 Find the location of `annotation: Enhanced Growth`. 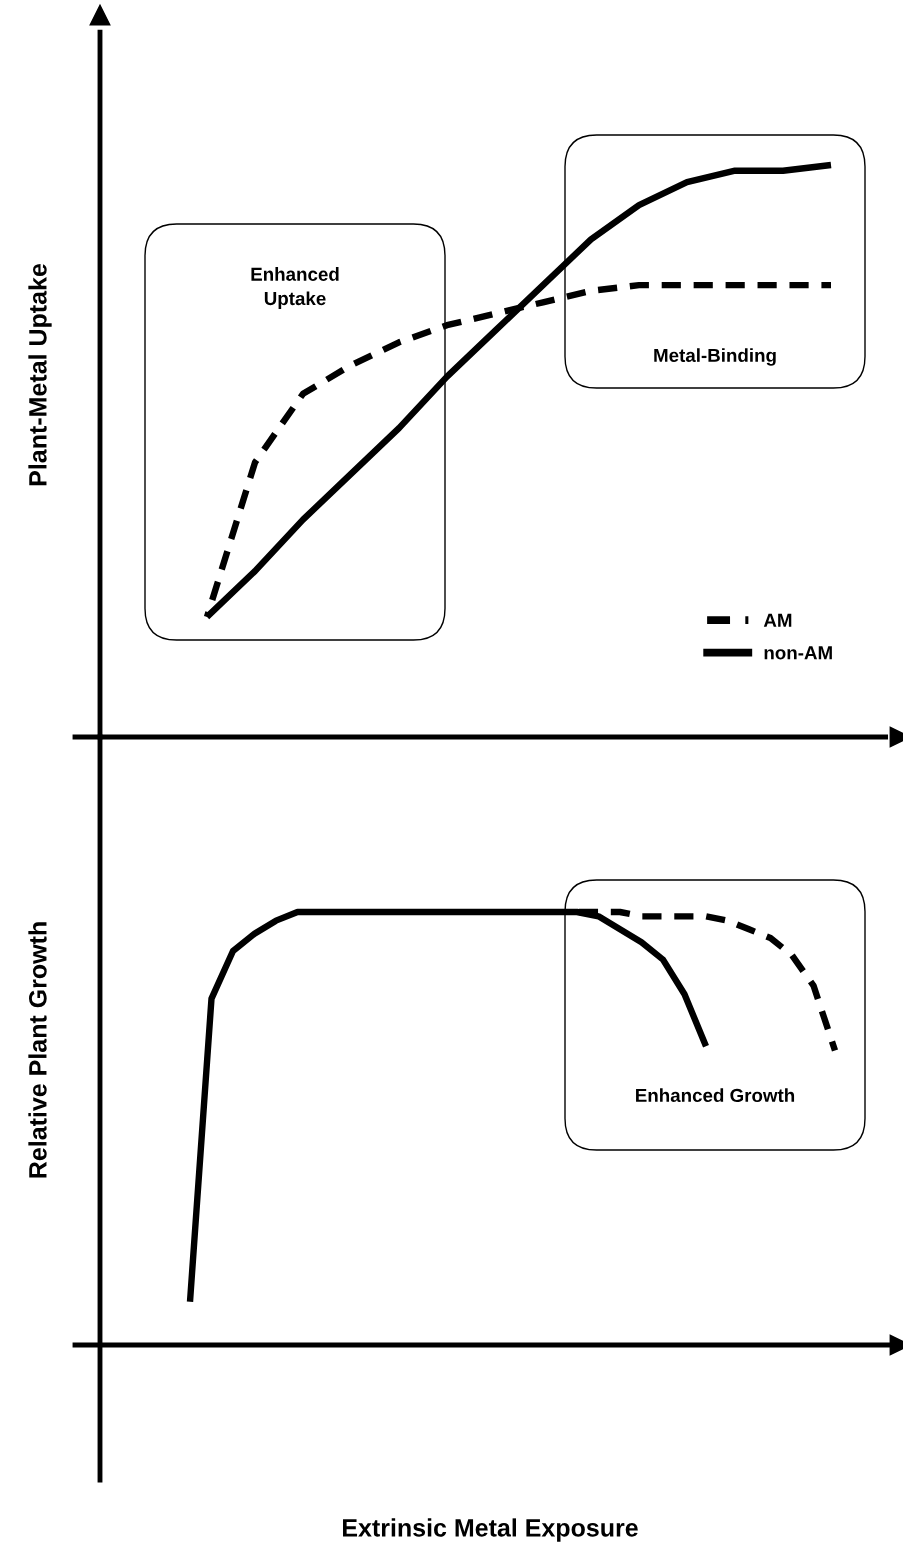

annotation: Enhanced Growth is located at coordinates (715, 1095).